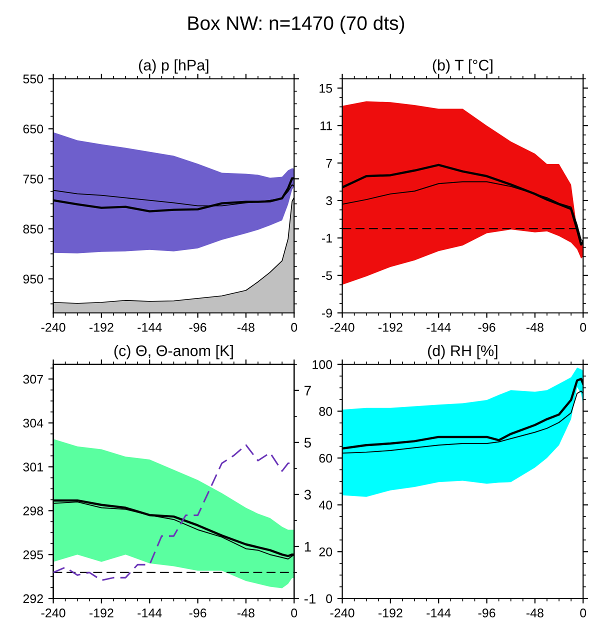  I want to click on y-tick-label: 15, so click(326, 88).